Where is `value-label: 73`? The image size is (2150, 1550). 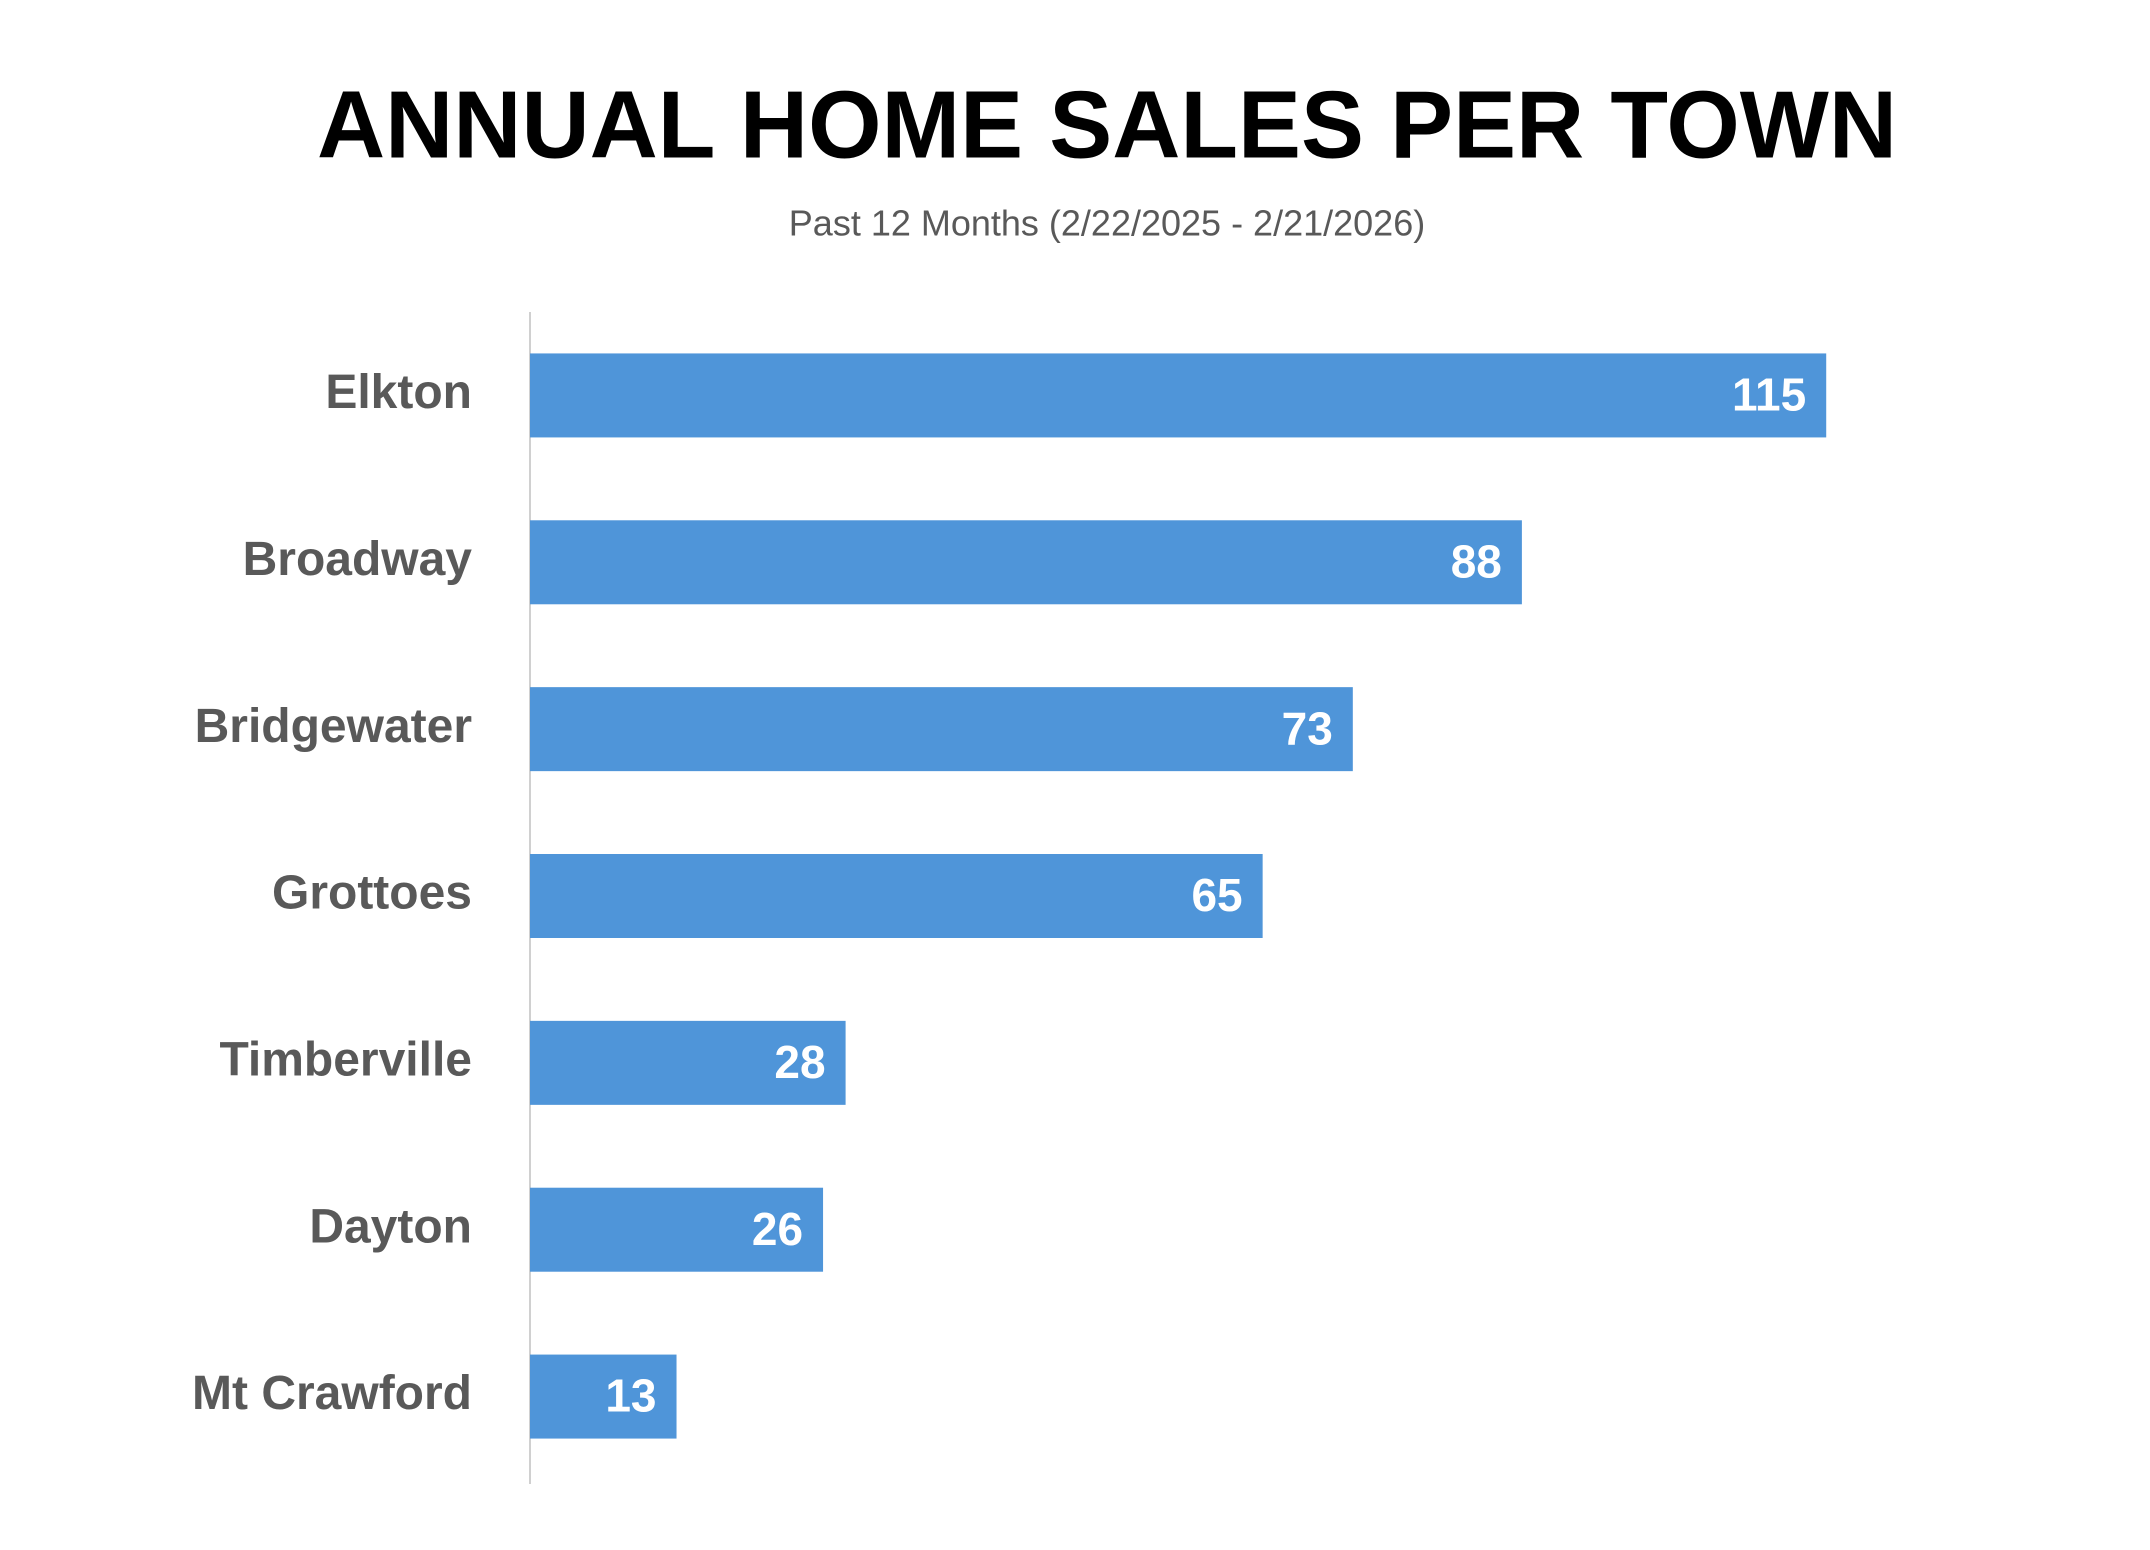 value-label: 73 is located at coordinates (1307, 728).